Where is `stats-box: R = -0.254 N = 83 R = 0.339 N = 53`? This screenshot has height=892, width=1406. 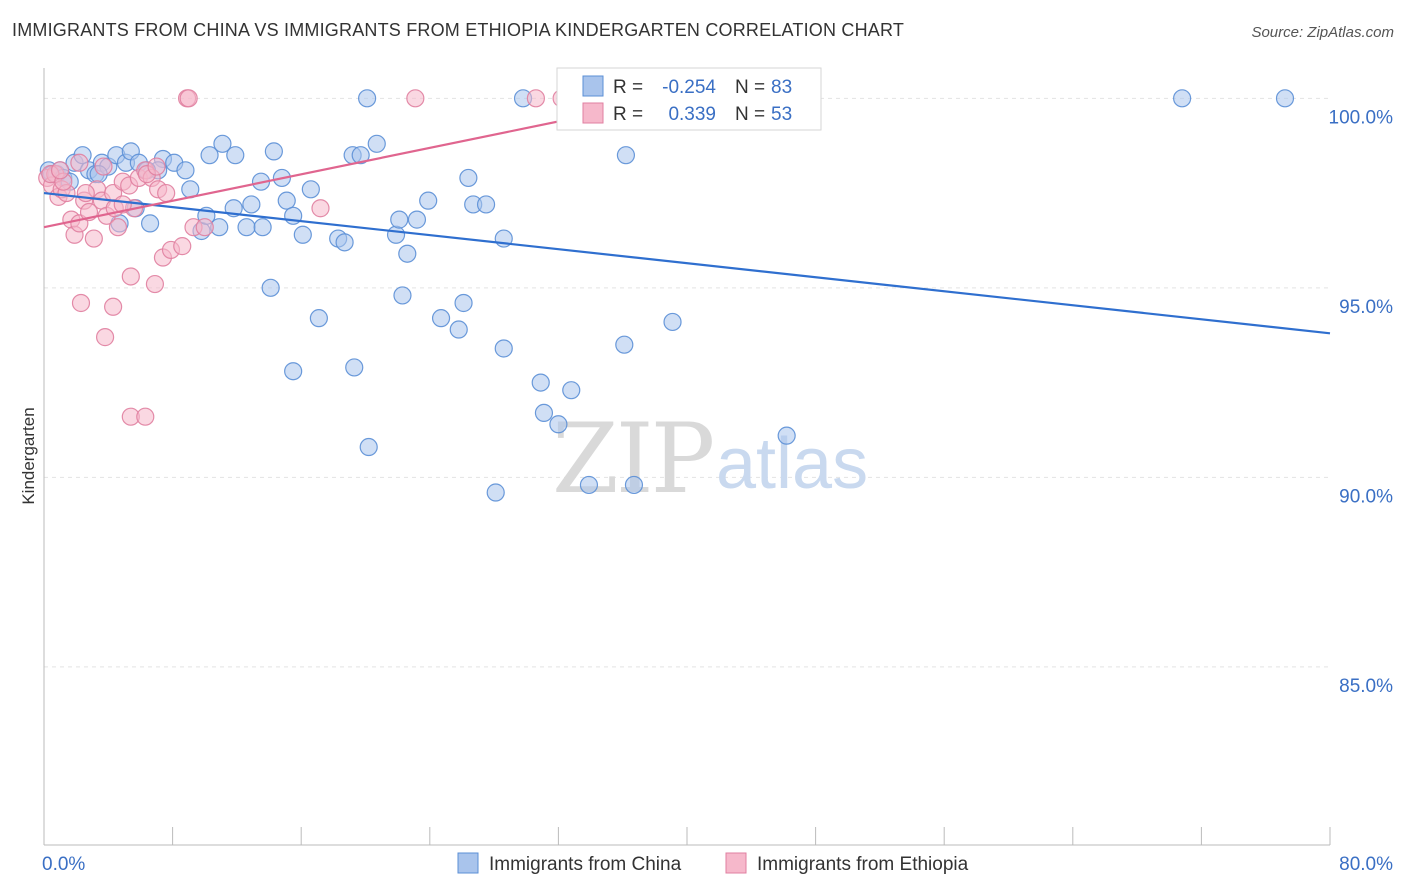
stats-box: R = -0.254 N = 83 R = 0.339 N = 53 is located at coordinates (689, 99).